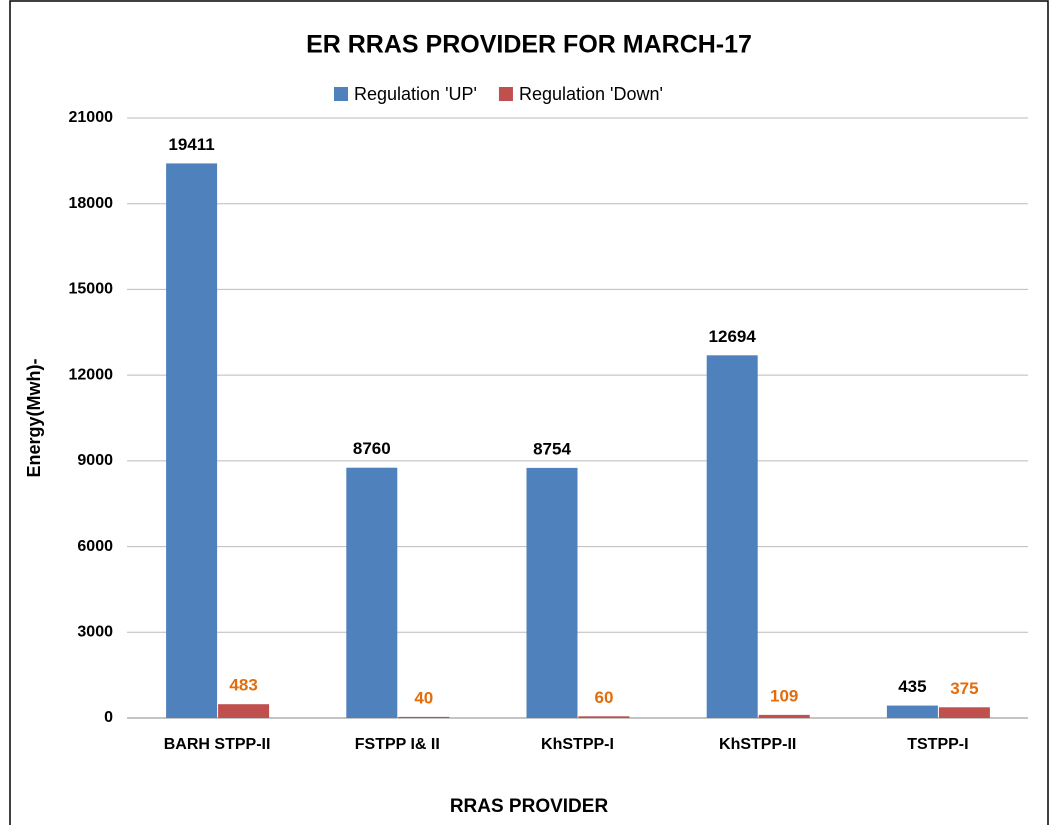  Describe the element at coordinates (372, 448) in the screenshot. I see `data-label: 8760` at that location.